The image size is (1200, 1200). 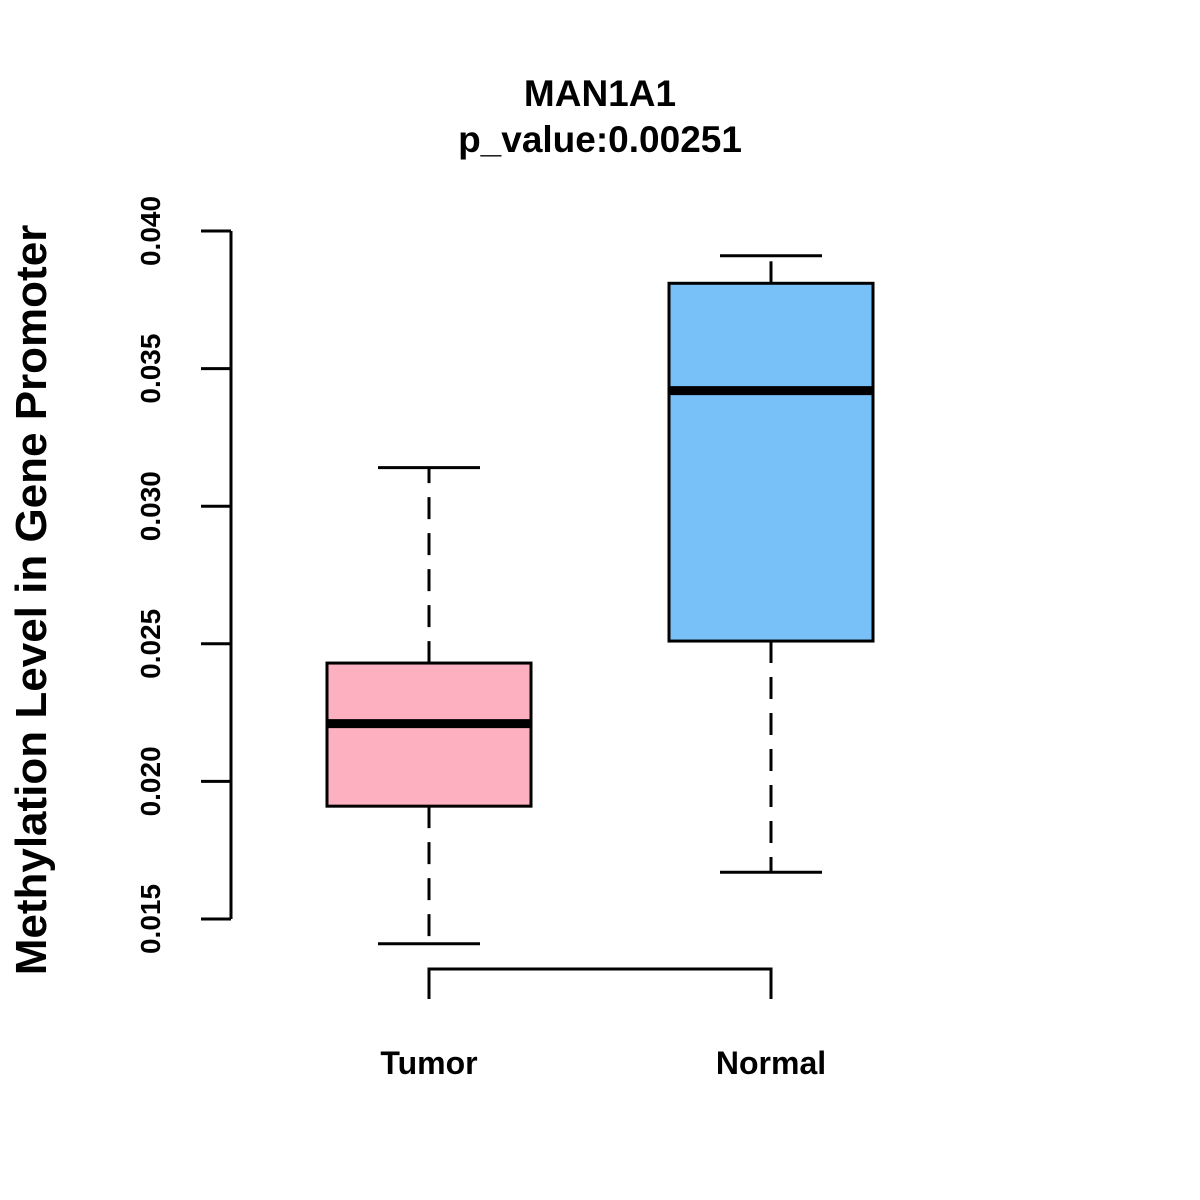 What do you see at coordinates (771, 1063) in the screenshot?
I see `category-label-normal: Normal` at bounding box center [771, 1063].